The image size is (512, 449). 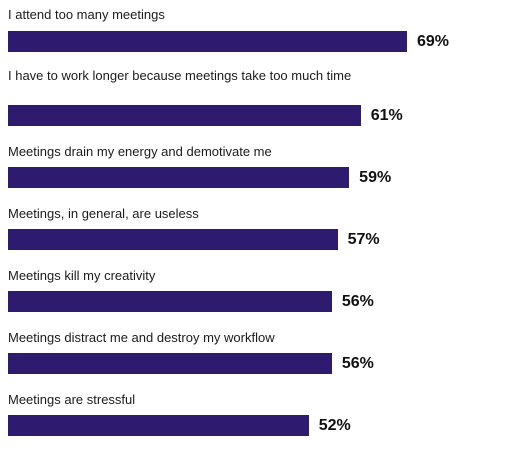 I want to click on value-label: 57%, so click(x=363, y=239).